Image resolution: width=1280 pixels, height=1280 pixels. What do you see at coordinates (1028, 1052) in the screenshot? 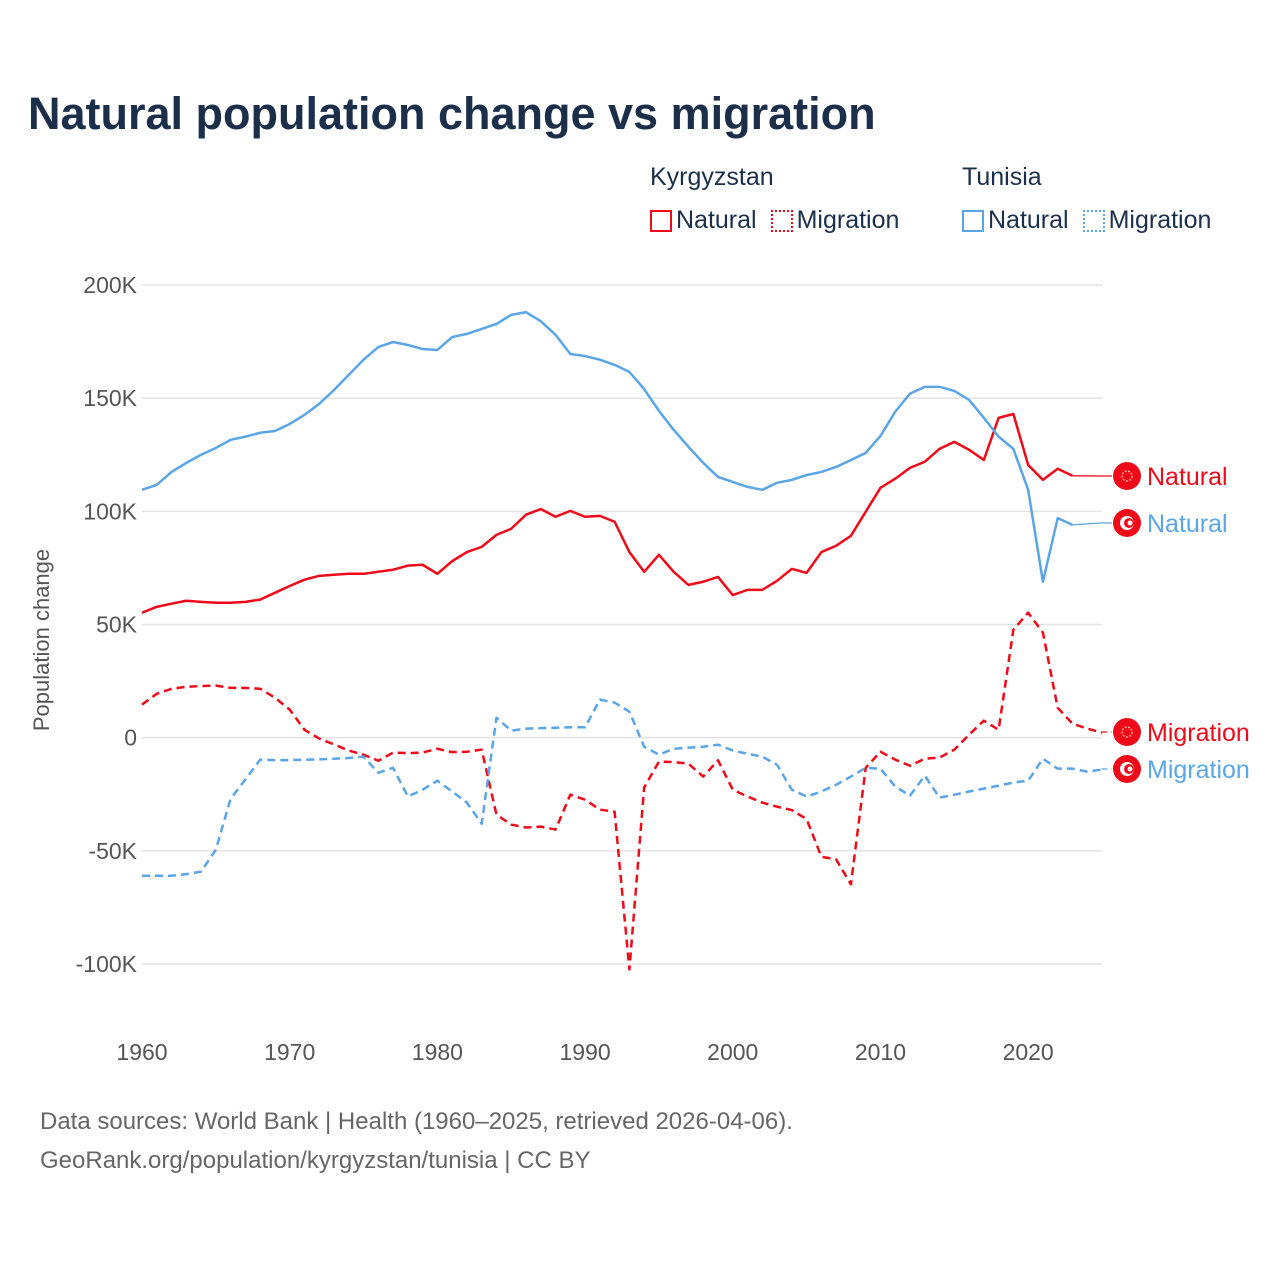
I see `x-tick-label: 2020` at bounding box center [1028, 1052].